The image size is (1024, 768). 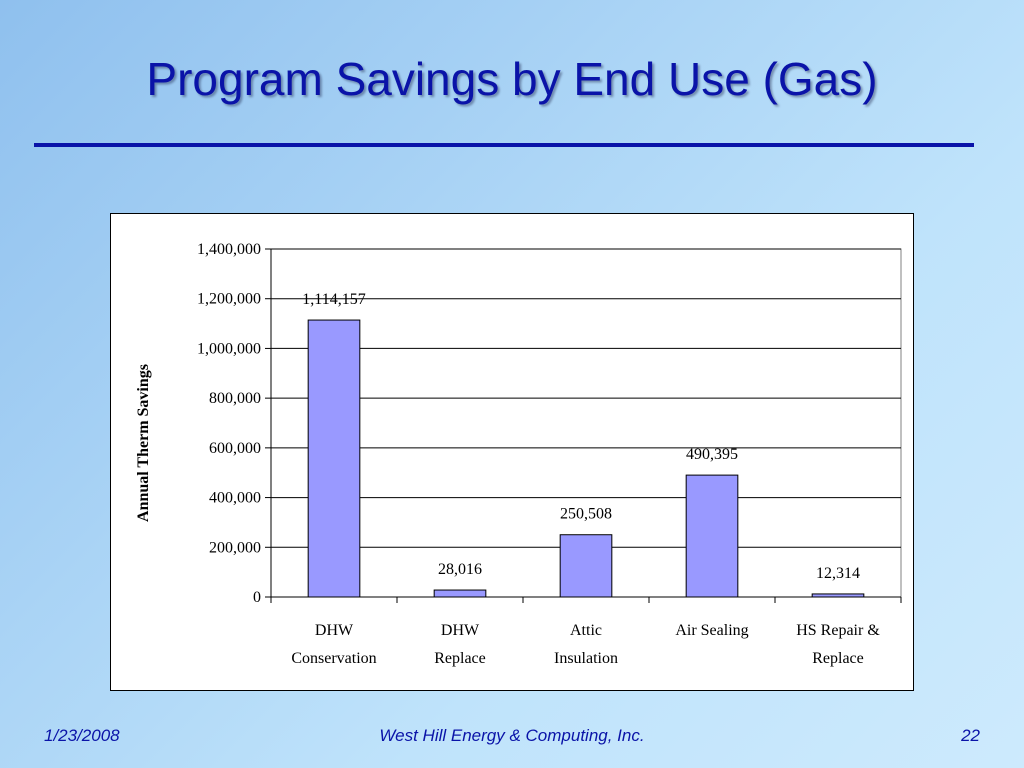 I want to click on data-label: 28,016, so click(x=460, y=569).